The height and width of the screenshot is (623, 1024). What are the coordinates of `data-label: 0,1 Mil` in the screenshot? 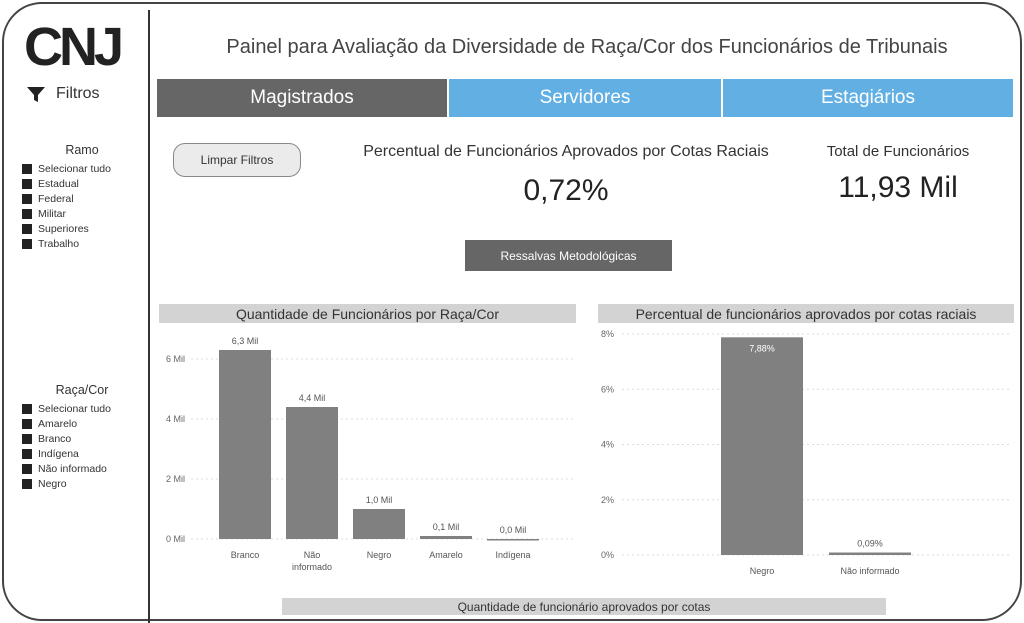 It's located at (446, 527).